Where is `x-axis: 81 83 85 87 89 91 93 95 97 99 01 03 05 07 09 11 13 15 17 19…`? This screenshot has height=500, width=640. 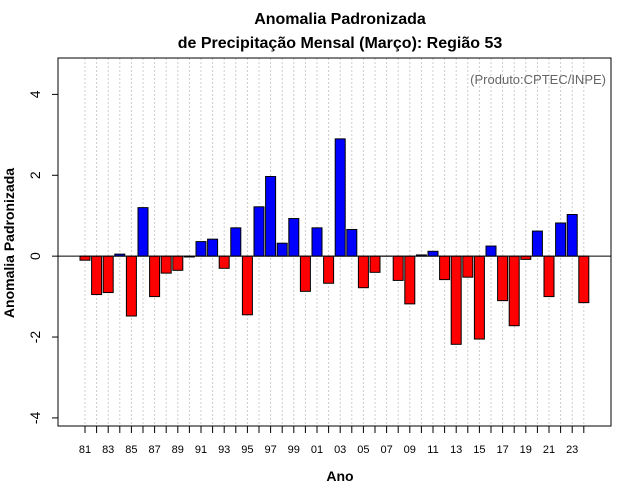 x-axis: 81 83 85 87 89 91 93 95 97 99 01 03 05 07 09 11 13 15 17 19… is located at coordinates (332, 441).